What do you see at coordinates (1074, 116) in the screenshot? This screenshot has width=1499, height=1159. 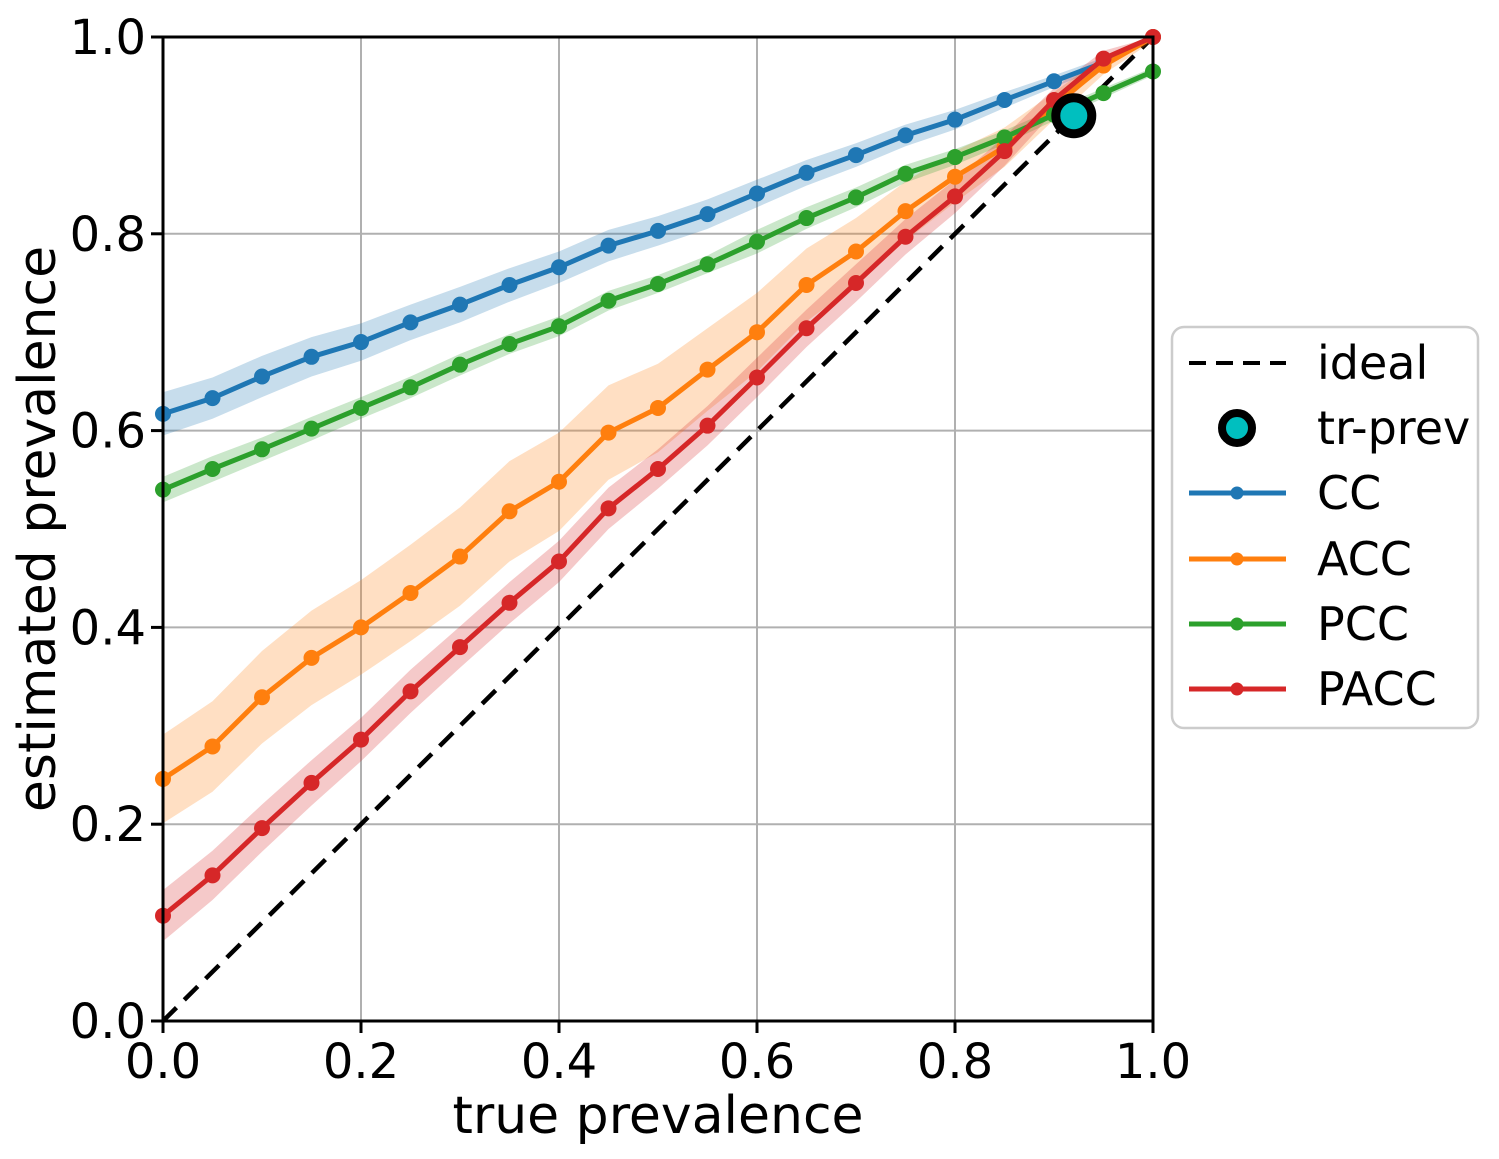 I see `tr-prev-marker` at bounding box center [1074, 116].